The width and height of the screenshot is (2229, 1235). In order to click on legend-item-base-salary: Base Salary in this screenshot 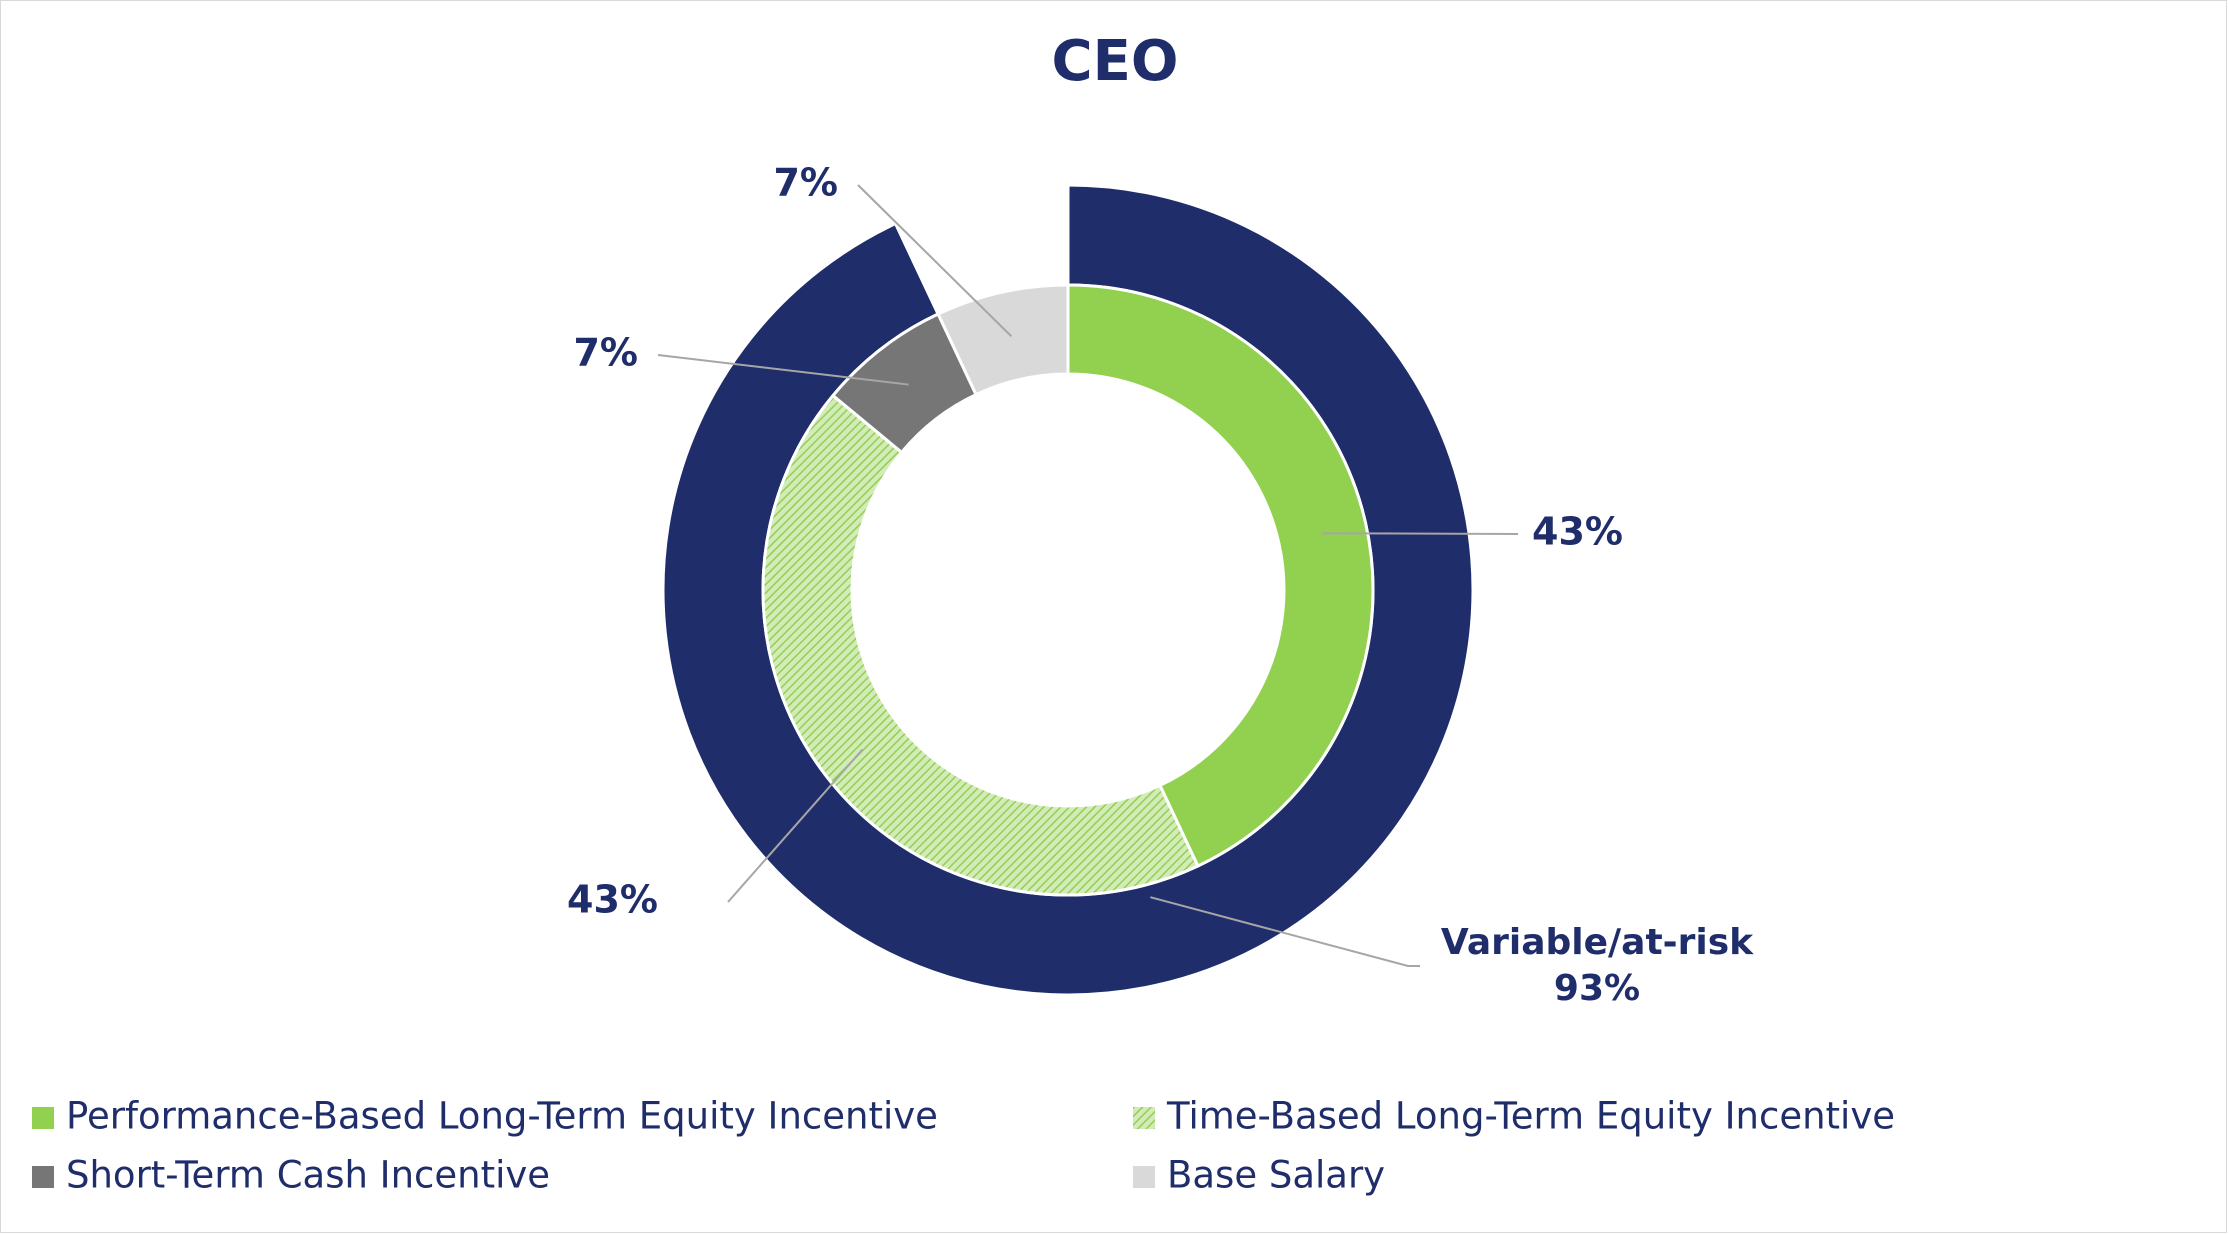, I will do `click(1259, 1175)`.